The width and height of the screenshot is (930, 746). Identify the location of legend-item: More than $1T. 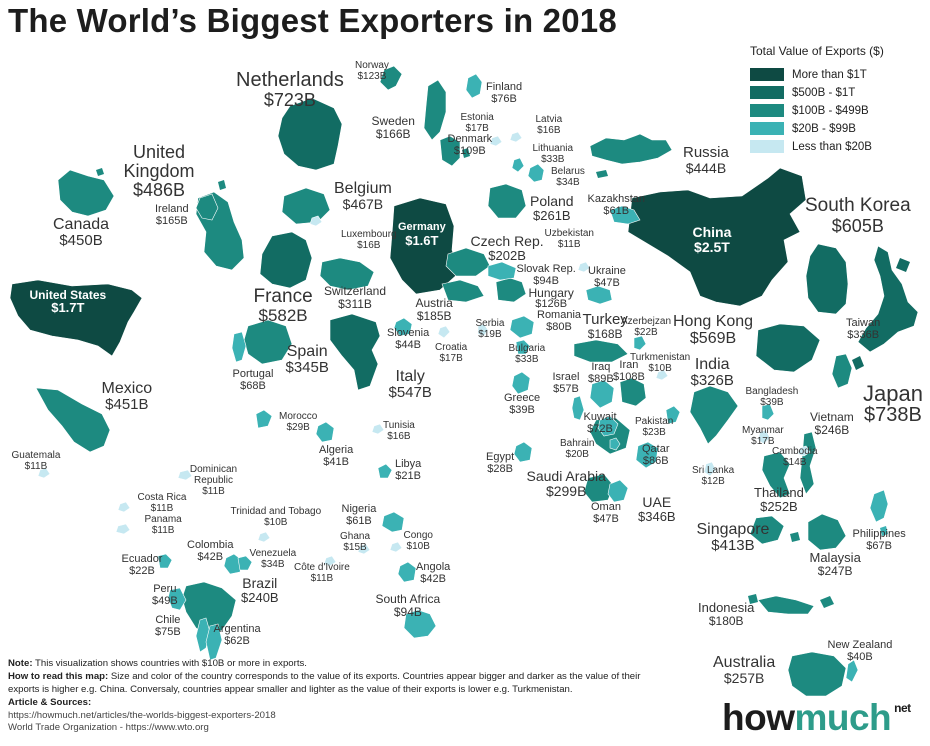
(838, 74).